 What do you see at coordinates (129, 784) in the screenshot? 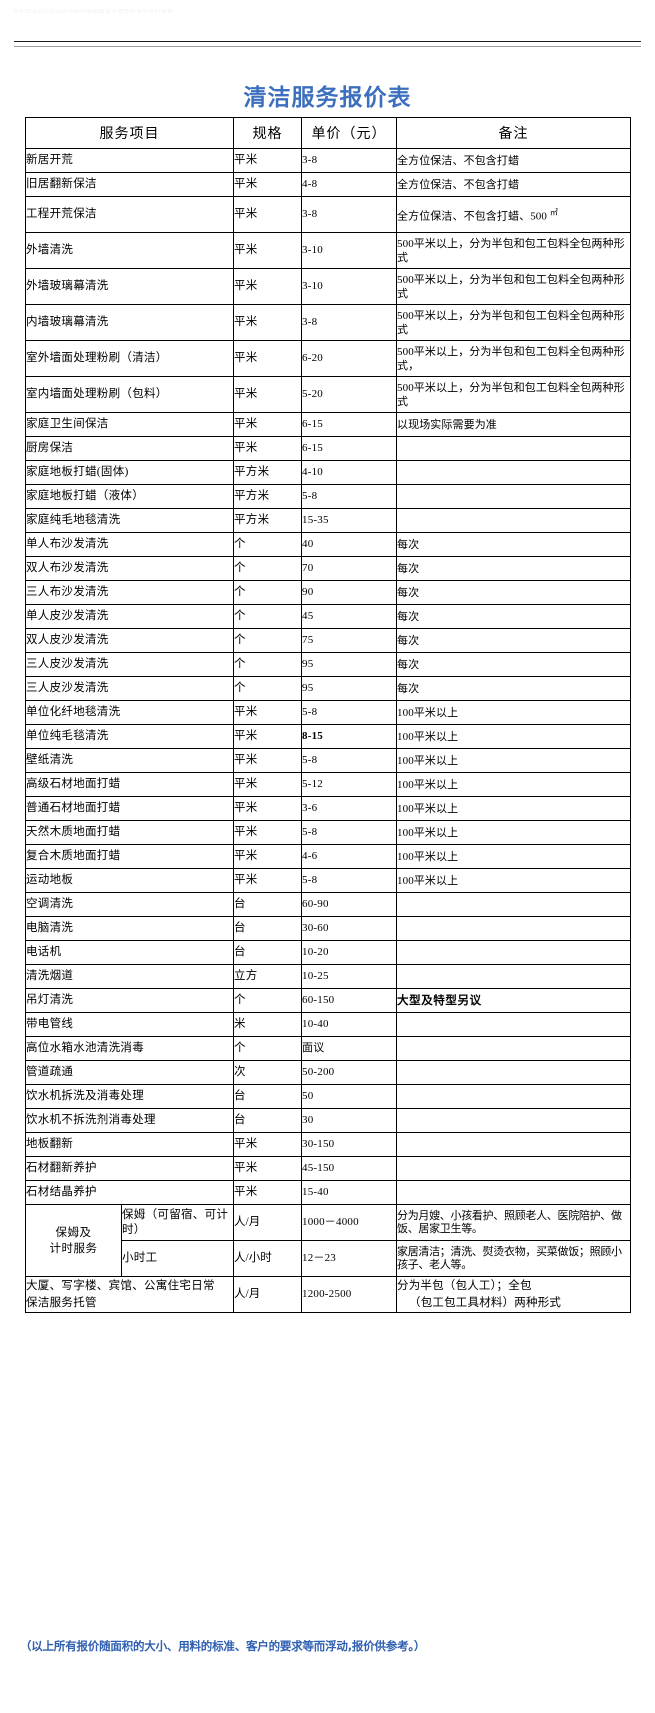
I see `cell-service-item: 高级石材地面打蜡` at bounding box center [129, 784].